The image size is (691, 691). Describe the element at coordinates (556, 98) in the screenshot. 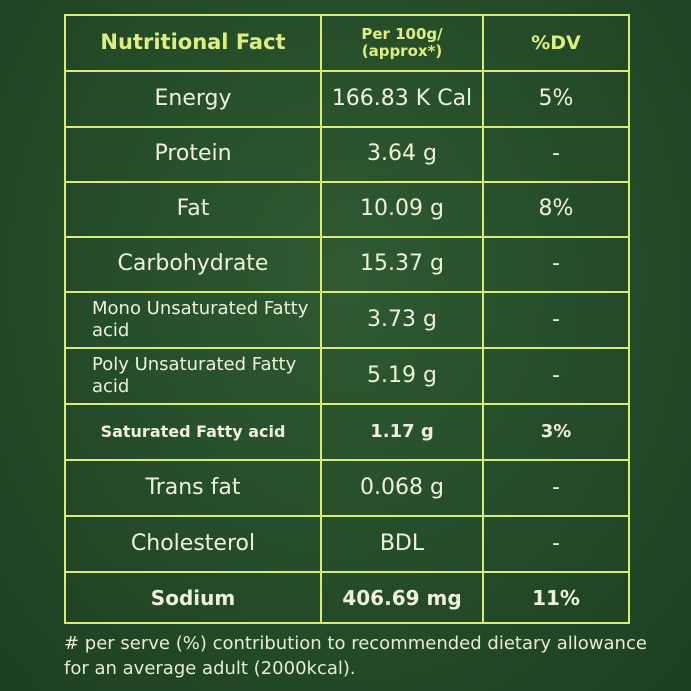

I see `nutrient-dv: 5%` at that location.